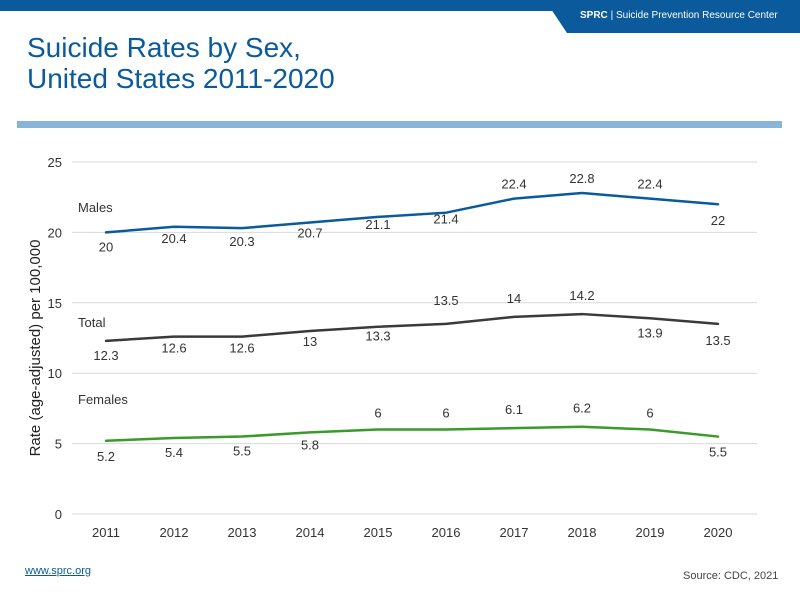 The width and height of the screenshot is (800, 600). Describe the element at coordinates (55, 338) in the screenshot. I see `y-axis-ticks: 0 5 10 15 20 25` at that location.